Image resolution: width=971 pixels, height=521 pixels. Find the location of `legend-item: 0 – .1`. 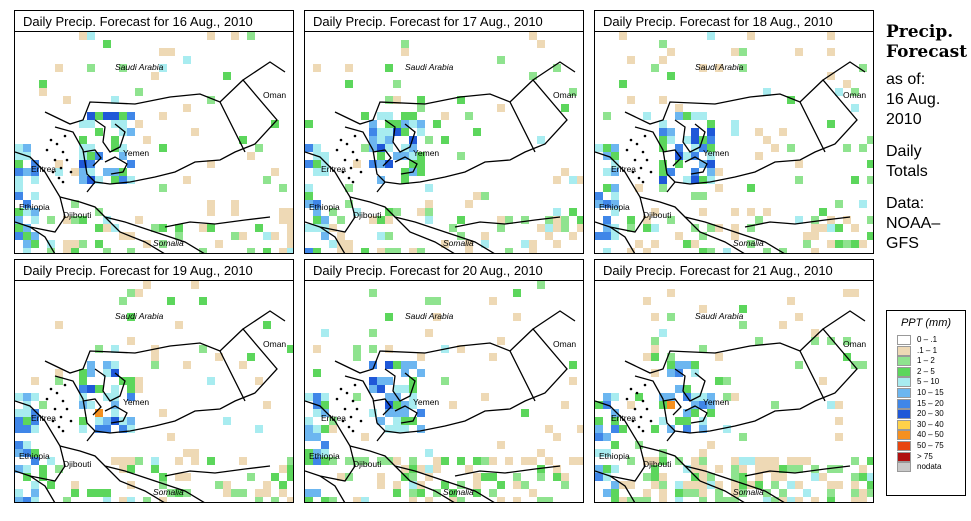

legend-item: 0 – .1 is located at coordinates (926, 340).